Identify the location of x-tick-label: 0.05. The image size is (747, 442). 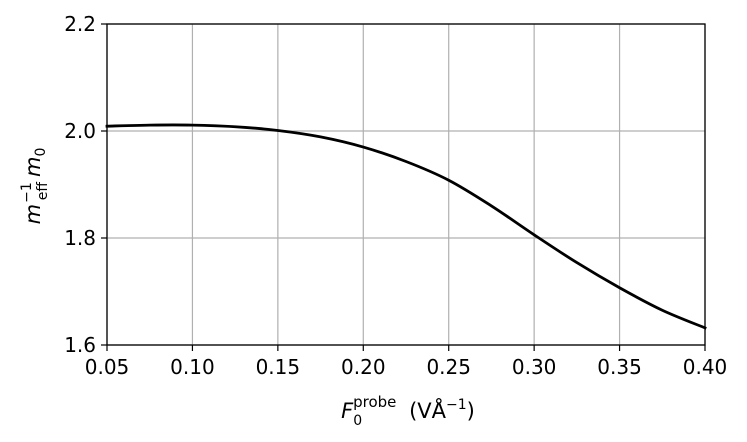
(107, 367).